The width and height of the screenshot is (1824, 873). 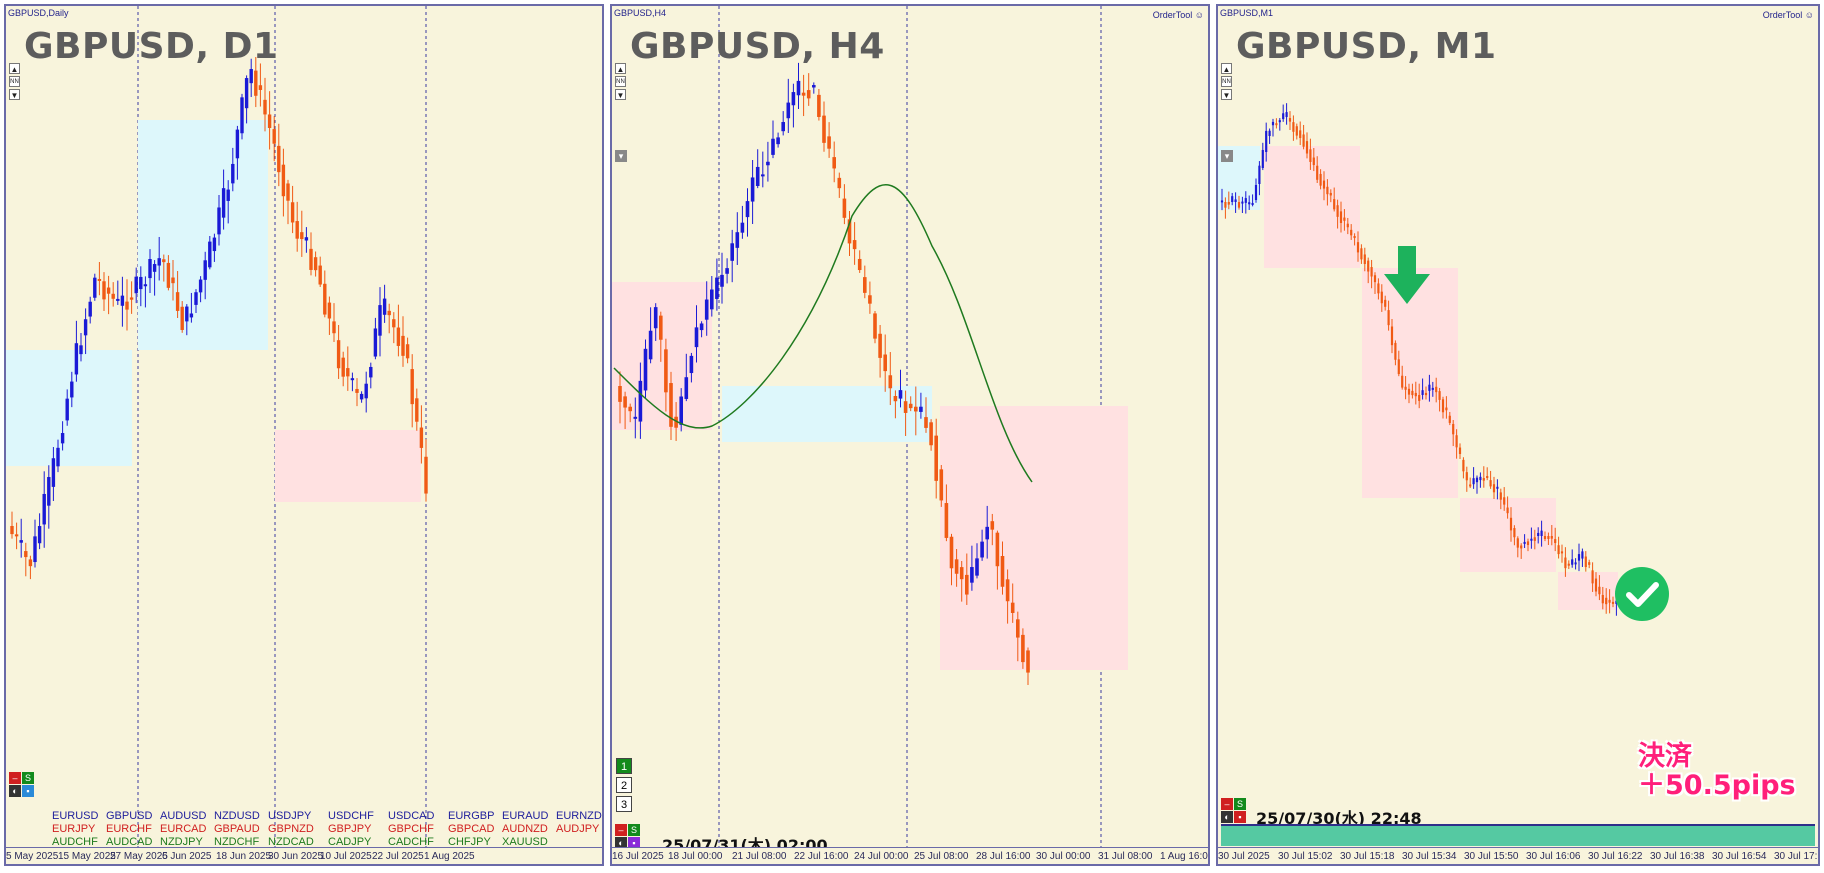 What do you see at coordinates (237, 829) in the screenshot?
I see `currency-pair-link: GBPAUD` at bounding box center [237, 829].